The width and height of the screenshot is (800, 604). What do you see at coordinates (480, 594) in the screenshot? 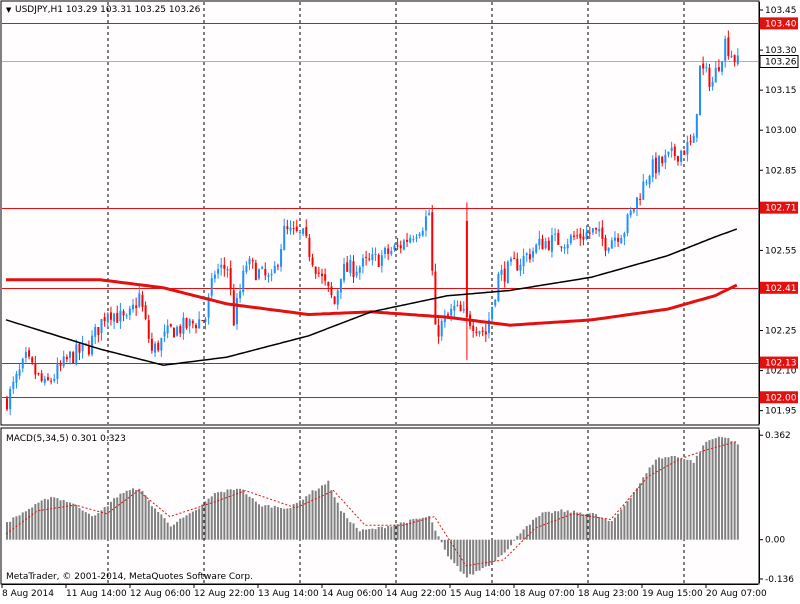
I see `x-tick-label: 15 Aug 14:00` at bounding box center [480, 594].